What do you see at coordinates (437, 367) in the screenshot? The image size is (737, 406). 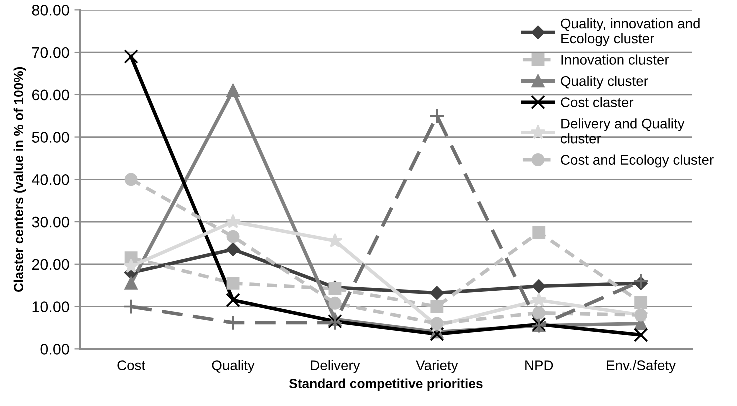 I see `x-tick-label: Variety` at bounding box center [437, 367].